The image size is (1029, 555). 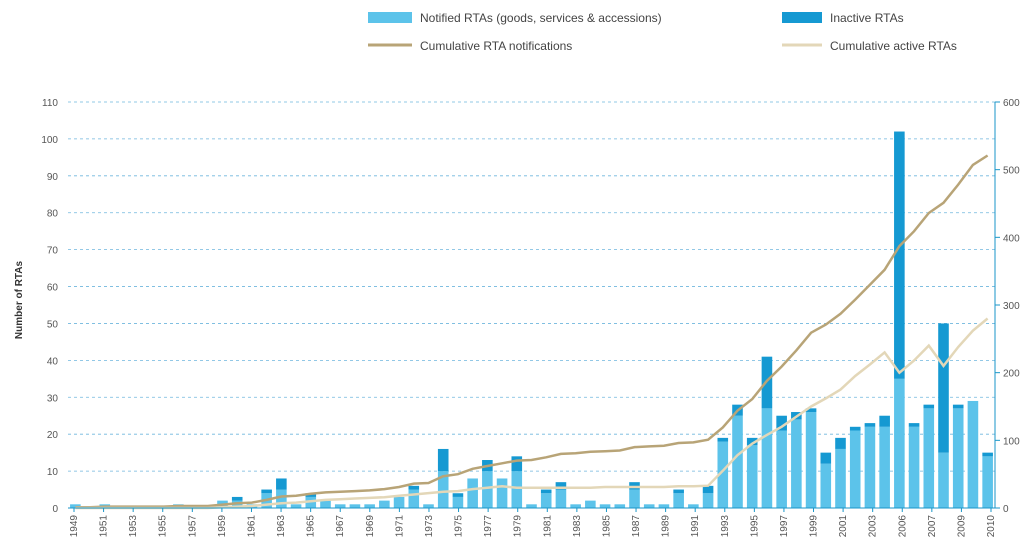 I want to click on x-tick-label: 1981, so click(x=547, y=526).